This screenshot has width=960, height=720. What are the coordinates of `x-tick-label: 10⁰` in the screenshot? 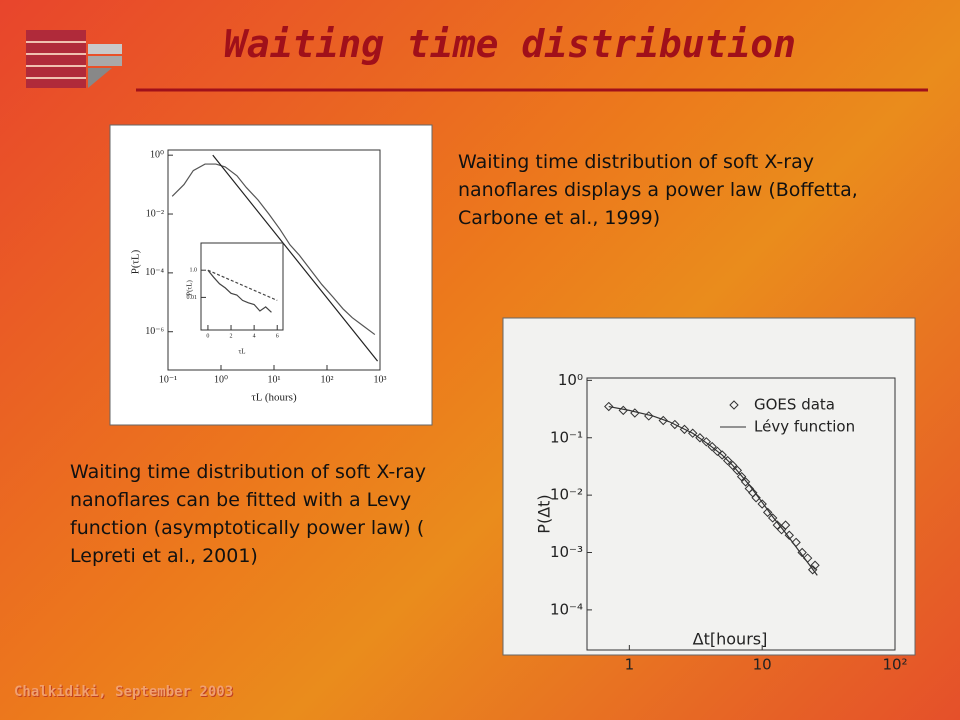 It's located at (221, 379).